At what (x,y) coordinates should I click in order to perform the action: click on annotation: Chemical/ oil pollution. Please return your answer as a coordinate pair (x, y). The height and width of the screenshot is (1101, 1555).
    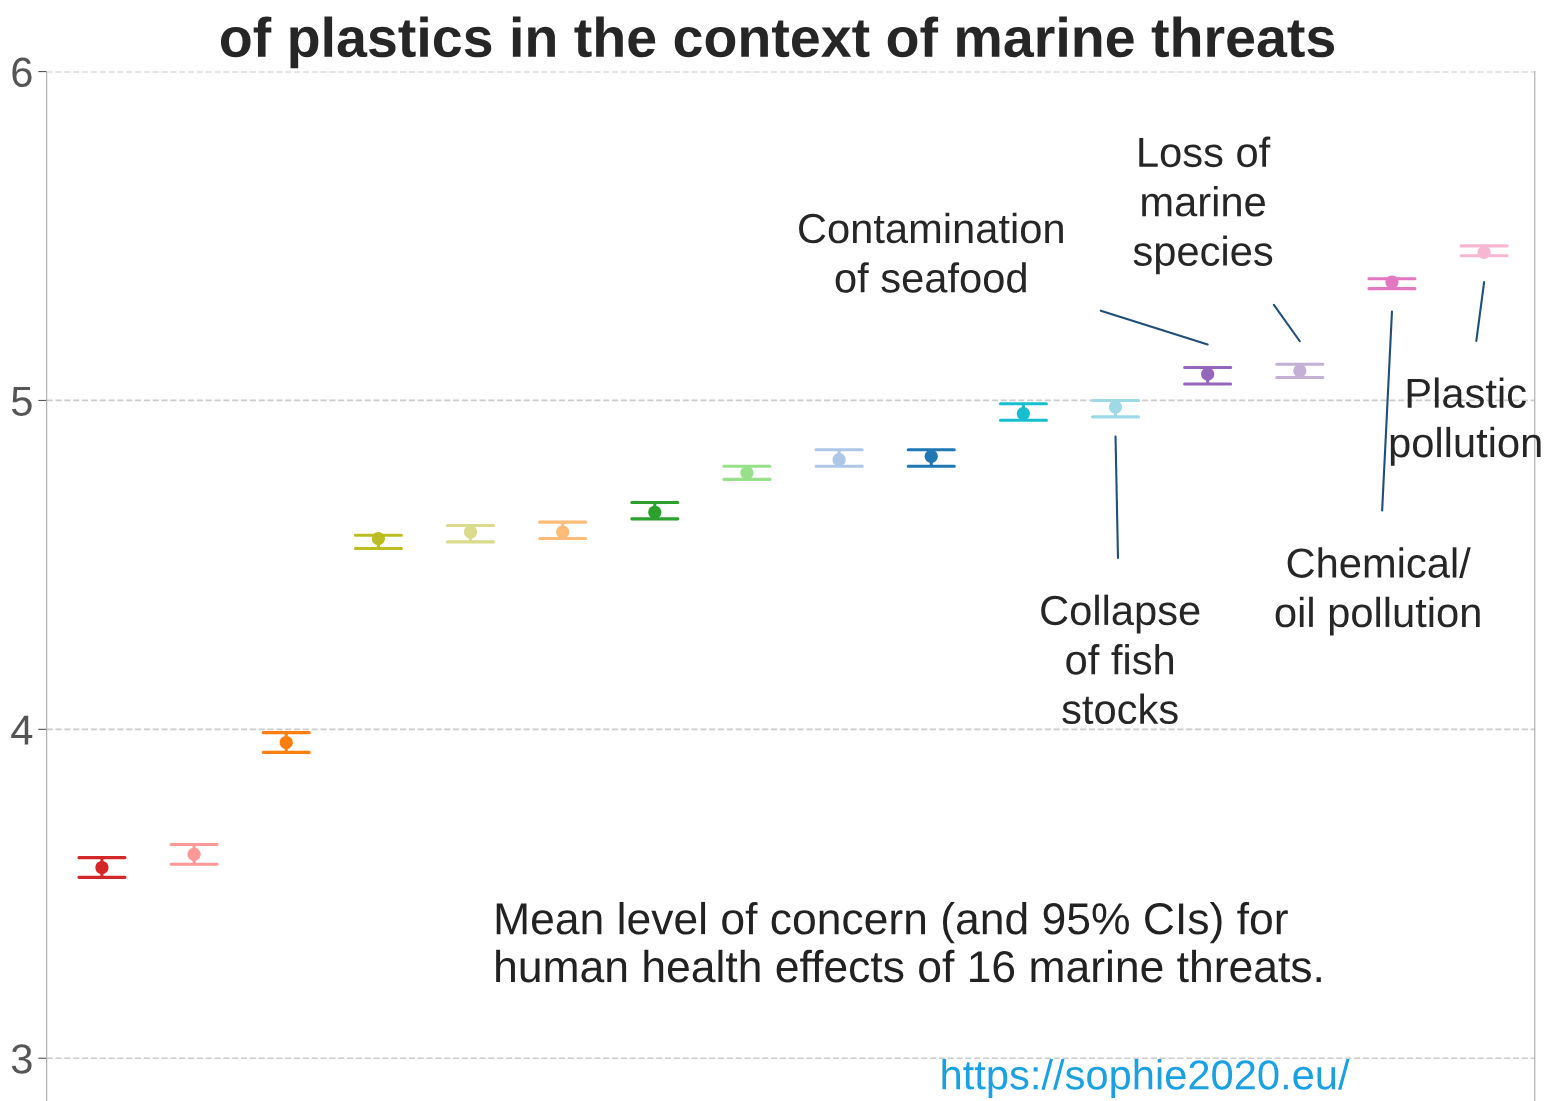
    Looking at the image, I should click on (1377, 591).